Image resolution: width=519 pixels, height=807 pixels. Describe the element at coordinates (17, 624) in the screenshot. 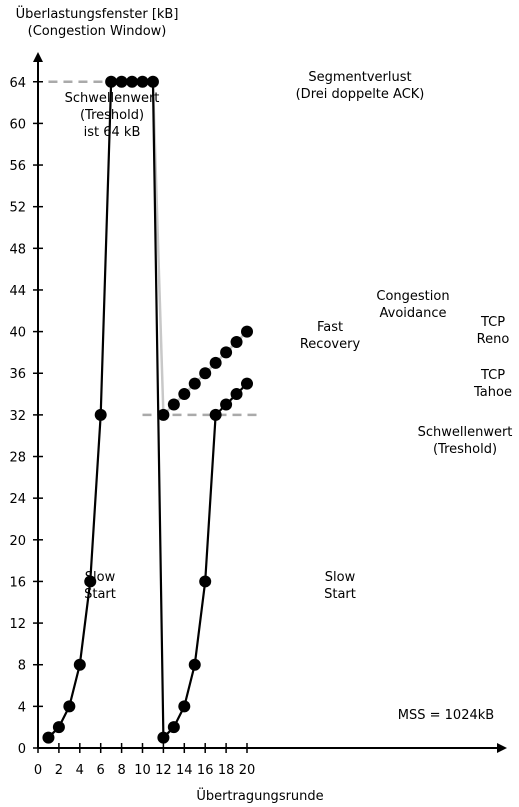

I see `y-tick-label-12: 12` at that location.